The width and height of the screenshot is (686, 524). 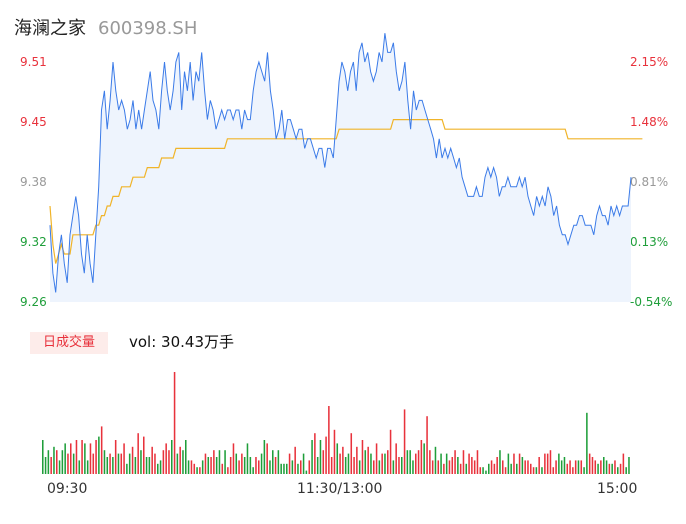 What do you see at coordinates (651, 302) in the screenshot?
I see `percent-tick-label: -0.54%` at bounding box center [651, 302].